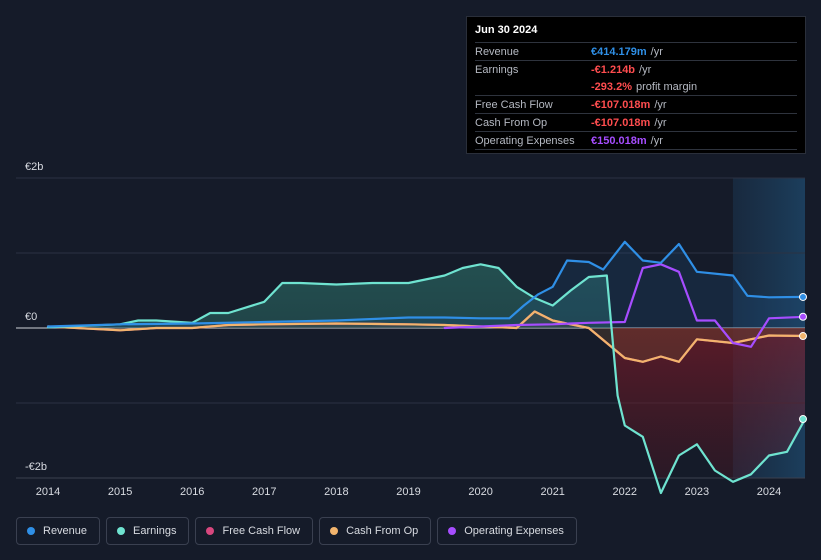  I want to click on cash-from-op-end-point, so click(803, 336).